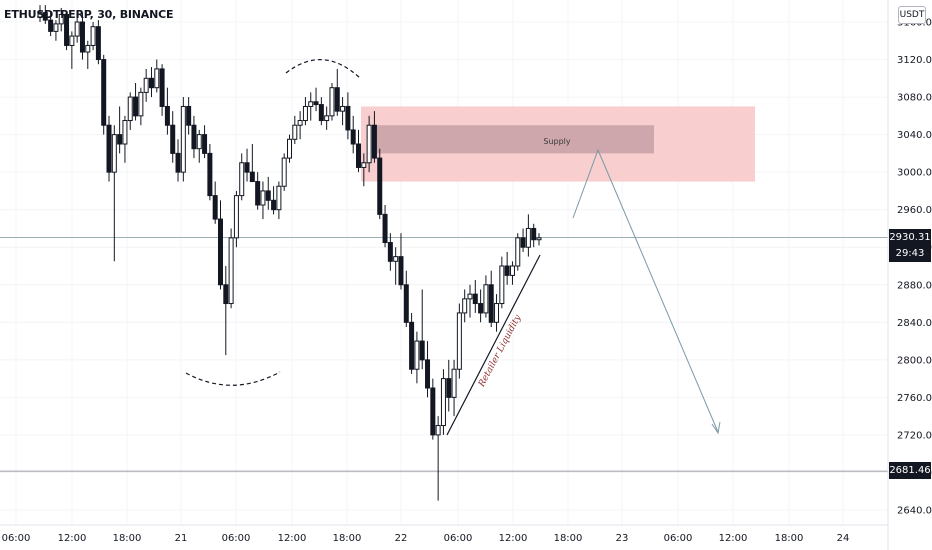  What do you see at coordinates (622, 538) in the screenshot?
I see `x-tick-label: 23` at bounding box center [622, 538].